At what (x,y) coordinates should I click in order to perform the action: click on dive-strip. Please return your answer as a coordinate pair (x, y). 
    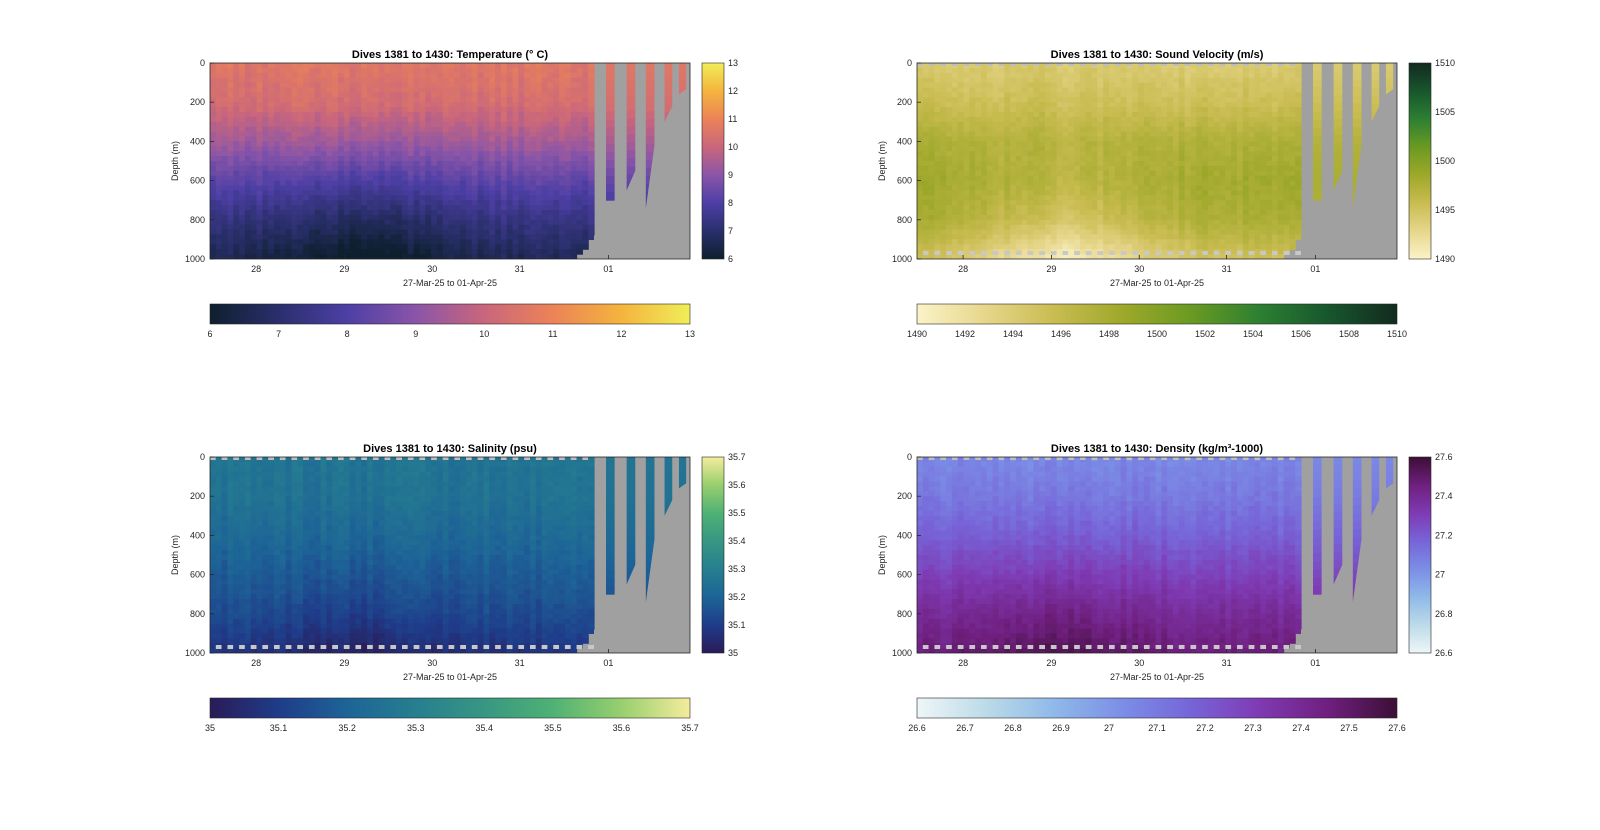
    Looking at the image, I should click on (650, 164).